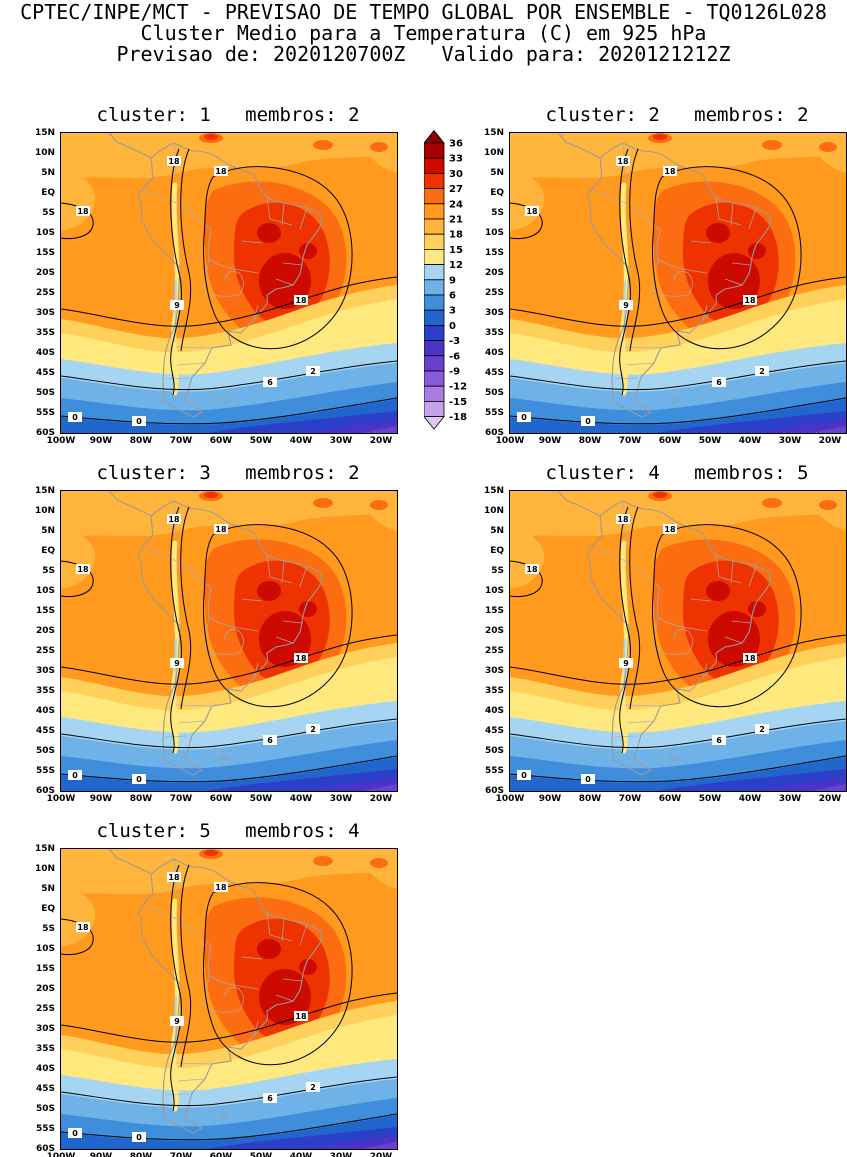  I want to click on contour-label: 6, so click(270, 740).